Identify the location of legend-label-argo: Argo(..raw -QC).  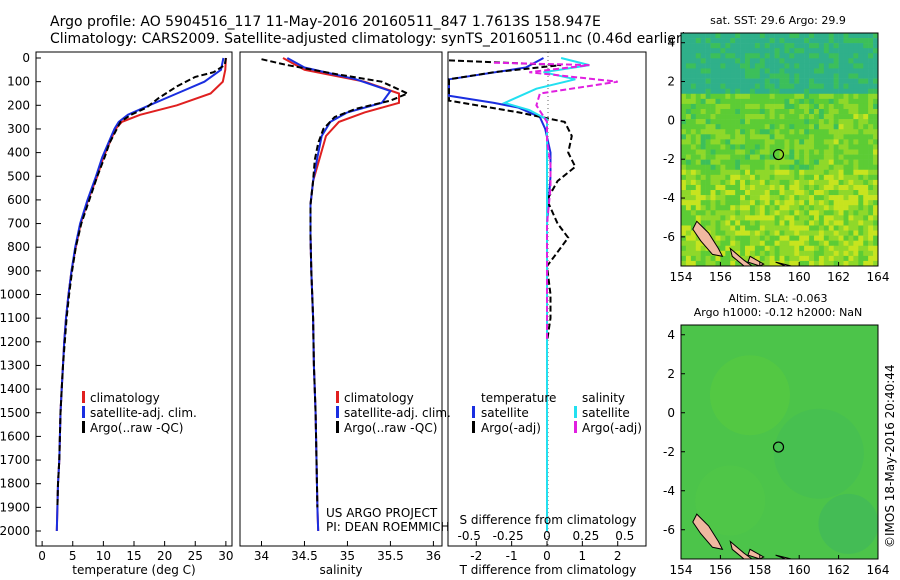
(390, 428).